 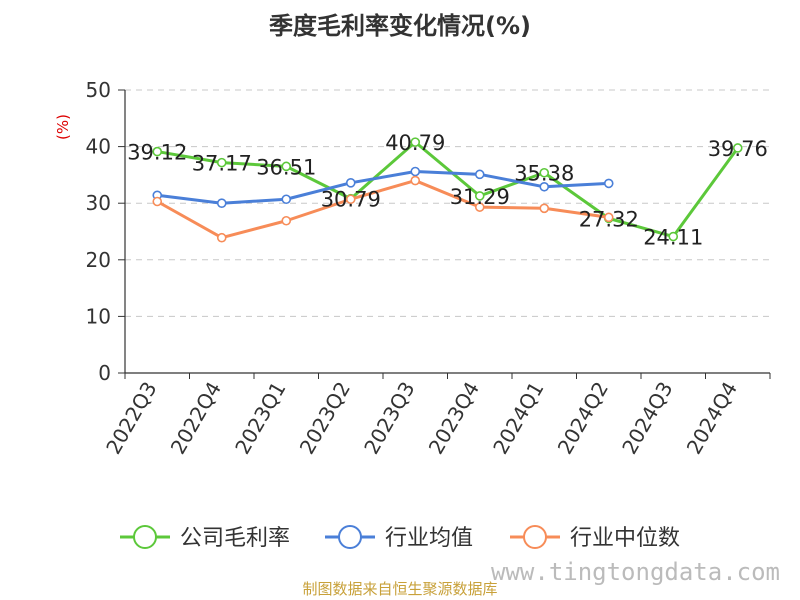 I want to click on x-tick-label: 2022Q4, so click(x=196, y=418).